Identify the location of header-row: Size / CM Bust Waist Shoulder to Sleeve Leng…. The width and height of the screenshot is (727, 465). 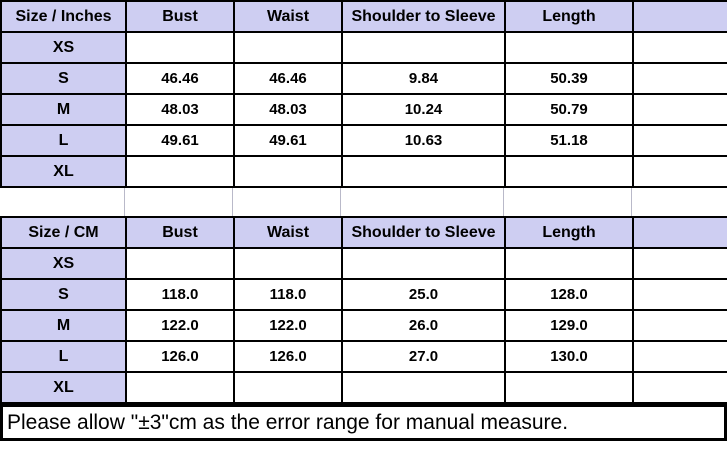
(363, 232).